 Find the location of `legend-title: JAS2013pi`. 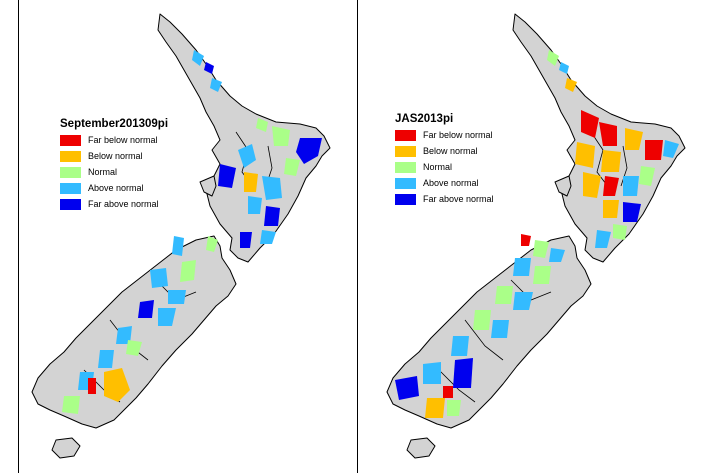

legend-title: JAS2013pi is located at coordinates (424, 119).